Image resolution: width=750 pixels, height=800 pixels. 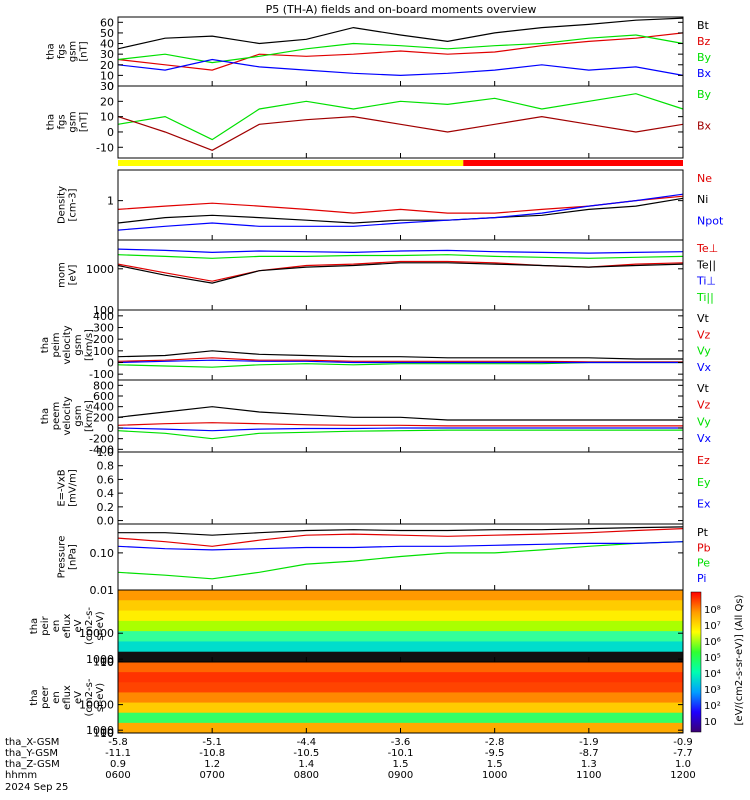 I want to click on series-Bz-line, so click(x=400, y=51).